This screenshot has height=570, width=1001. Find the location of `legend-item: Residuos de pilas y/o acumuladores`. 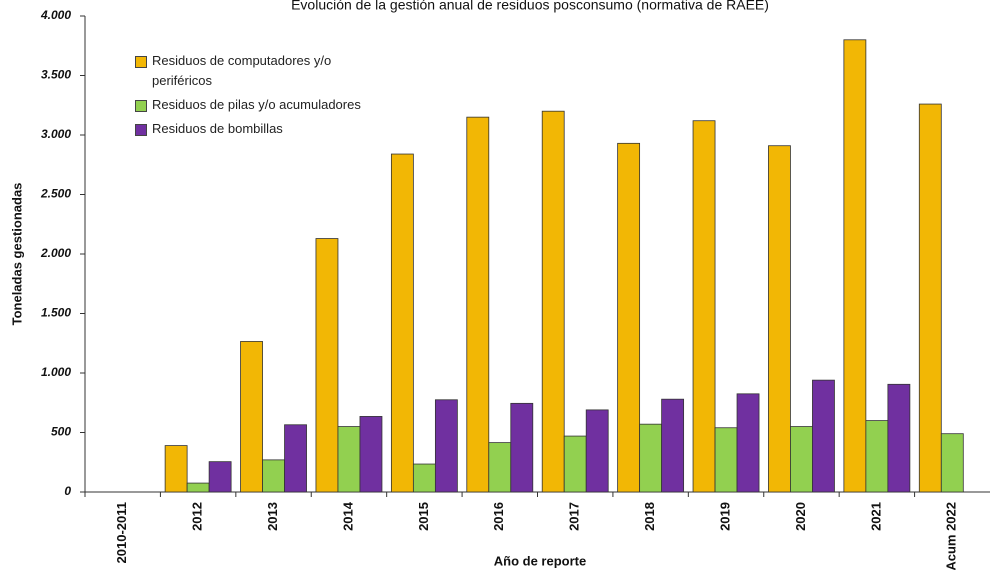

legend-item: Residuos de pilas y/o acumuladores is located at coordinates (250, 105).